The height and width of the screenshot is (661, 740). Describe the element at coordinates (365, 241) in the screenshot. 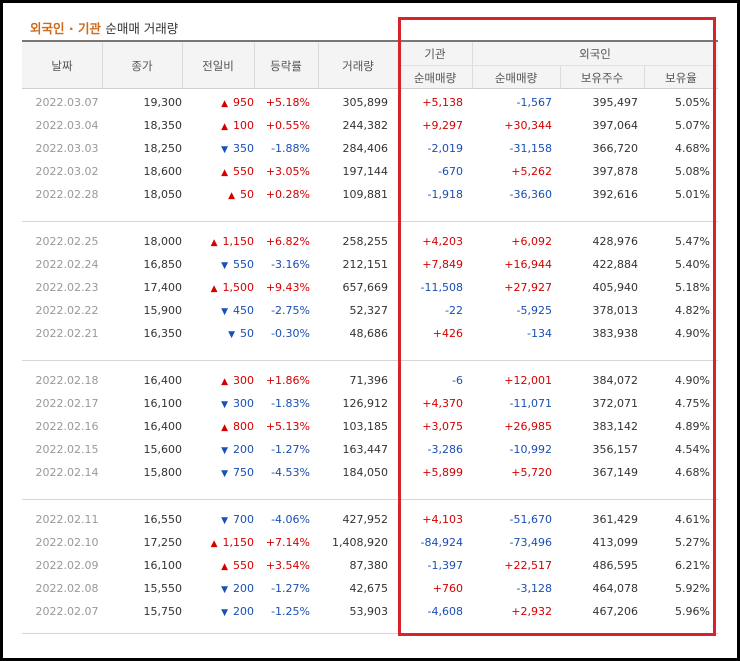

I see `volume-cell: 258,255` at that location.